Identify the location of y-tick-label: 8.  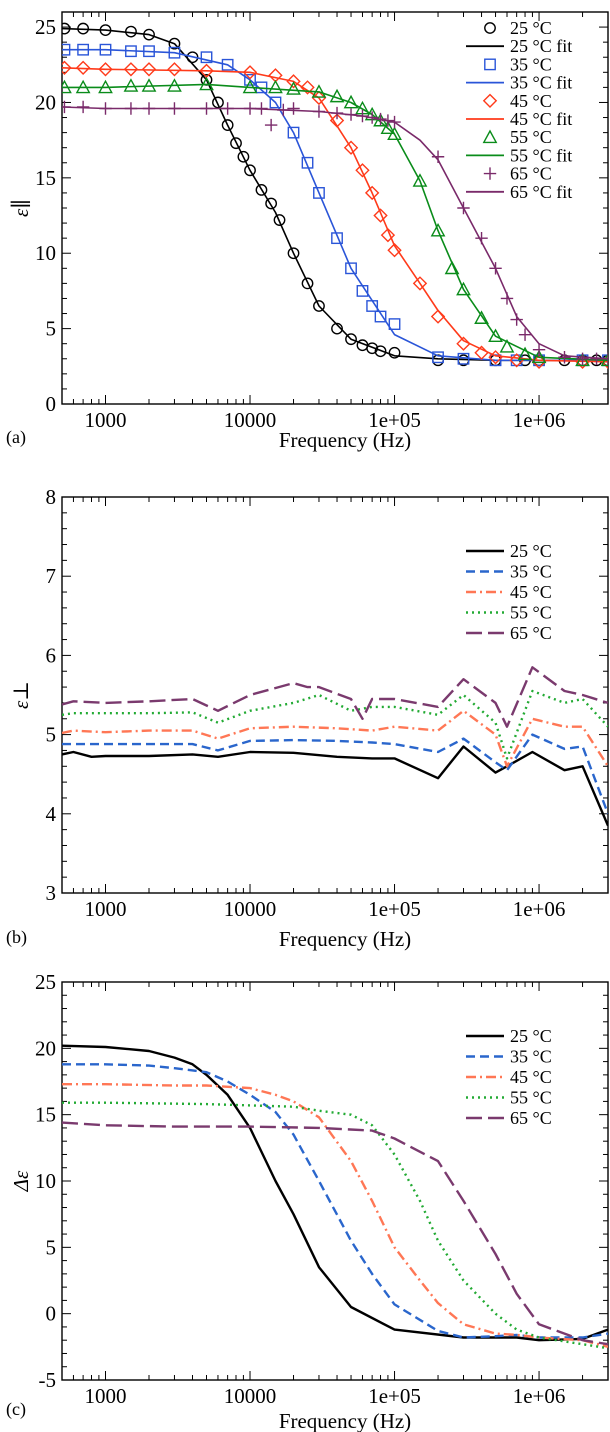
(51, 497).